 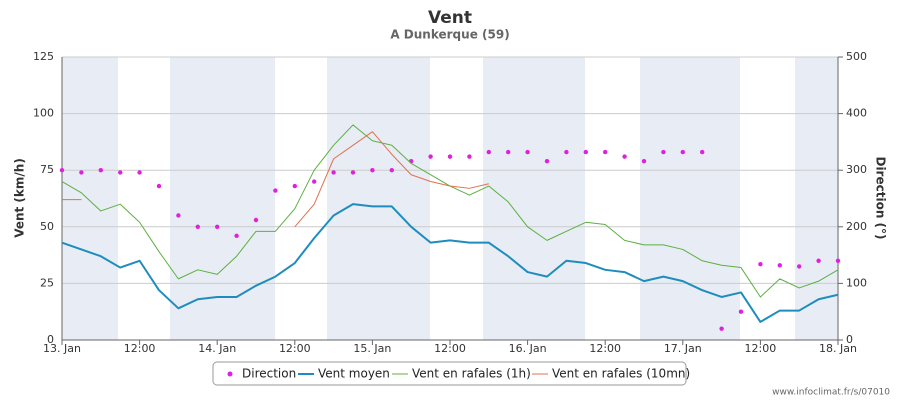 What do you see at coordinates (849, 339) in the screenshot?
I see `y2-tick-label: 0` at bounding box center [849, 339].